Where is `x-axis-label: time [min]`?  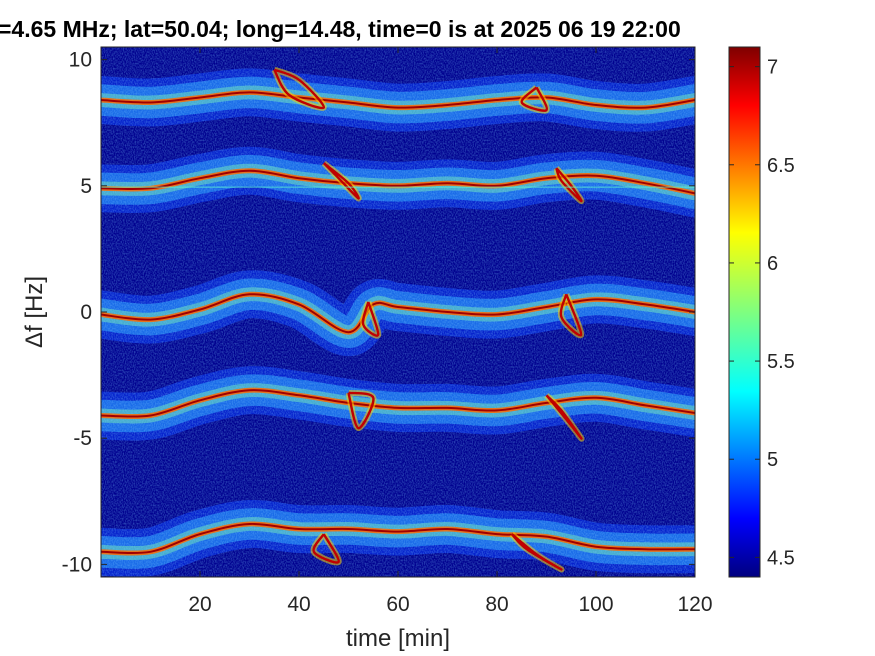 x-axis-label: time [min] is located at coordinates (398, 638).